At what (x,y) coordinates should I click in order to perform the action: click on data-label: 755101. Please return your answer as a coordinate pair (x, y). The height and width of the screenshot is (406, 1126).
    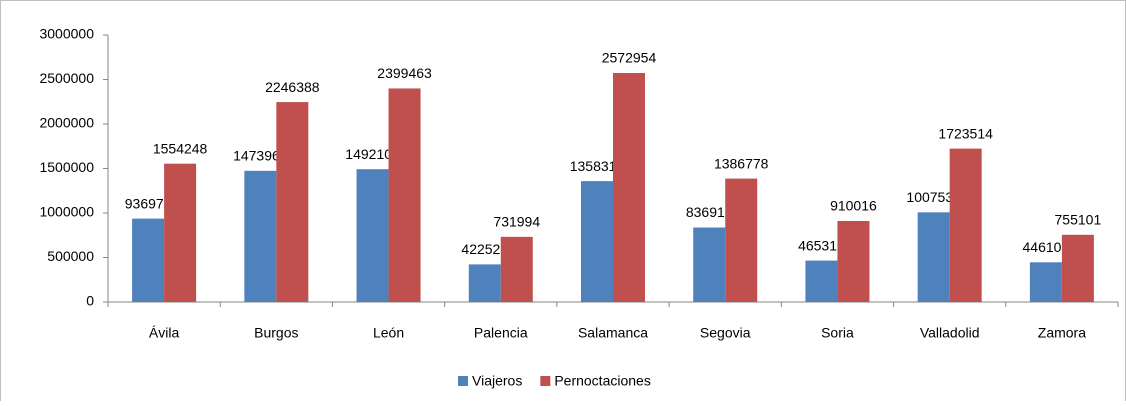
    Looking at the image, I should click on (1078, 219).